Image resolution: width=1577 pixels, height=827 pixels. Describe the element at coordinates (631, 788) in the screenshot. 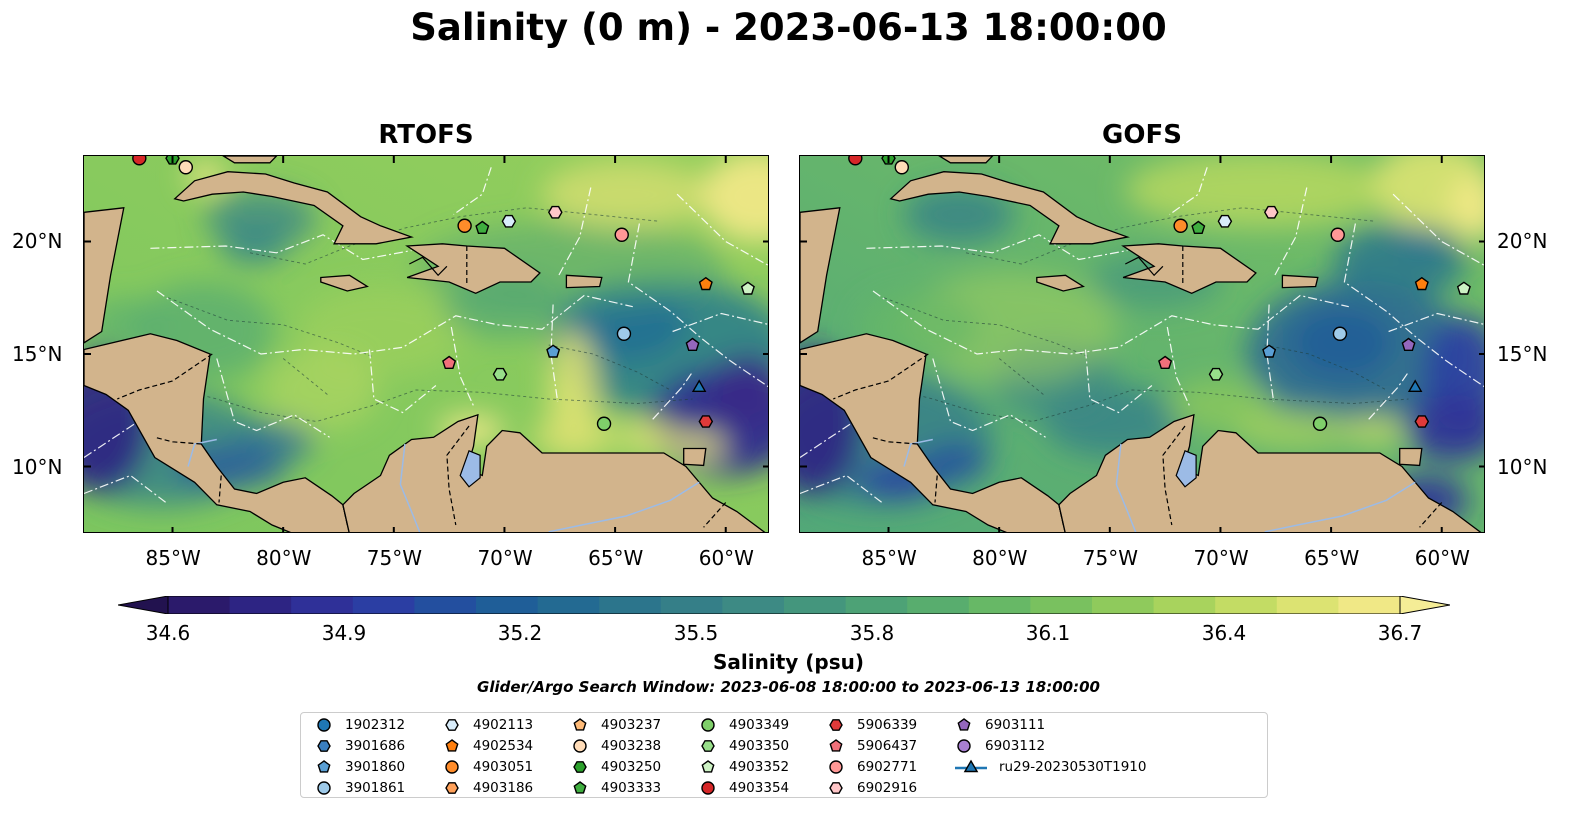

I see `legend-label: 4903333` at that location.